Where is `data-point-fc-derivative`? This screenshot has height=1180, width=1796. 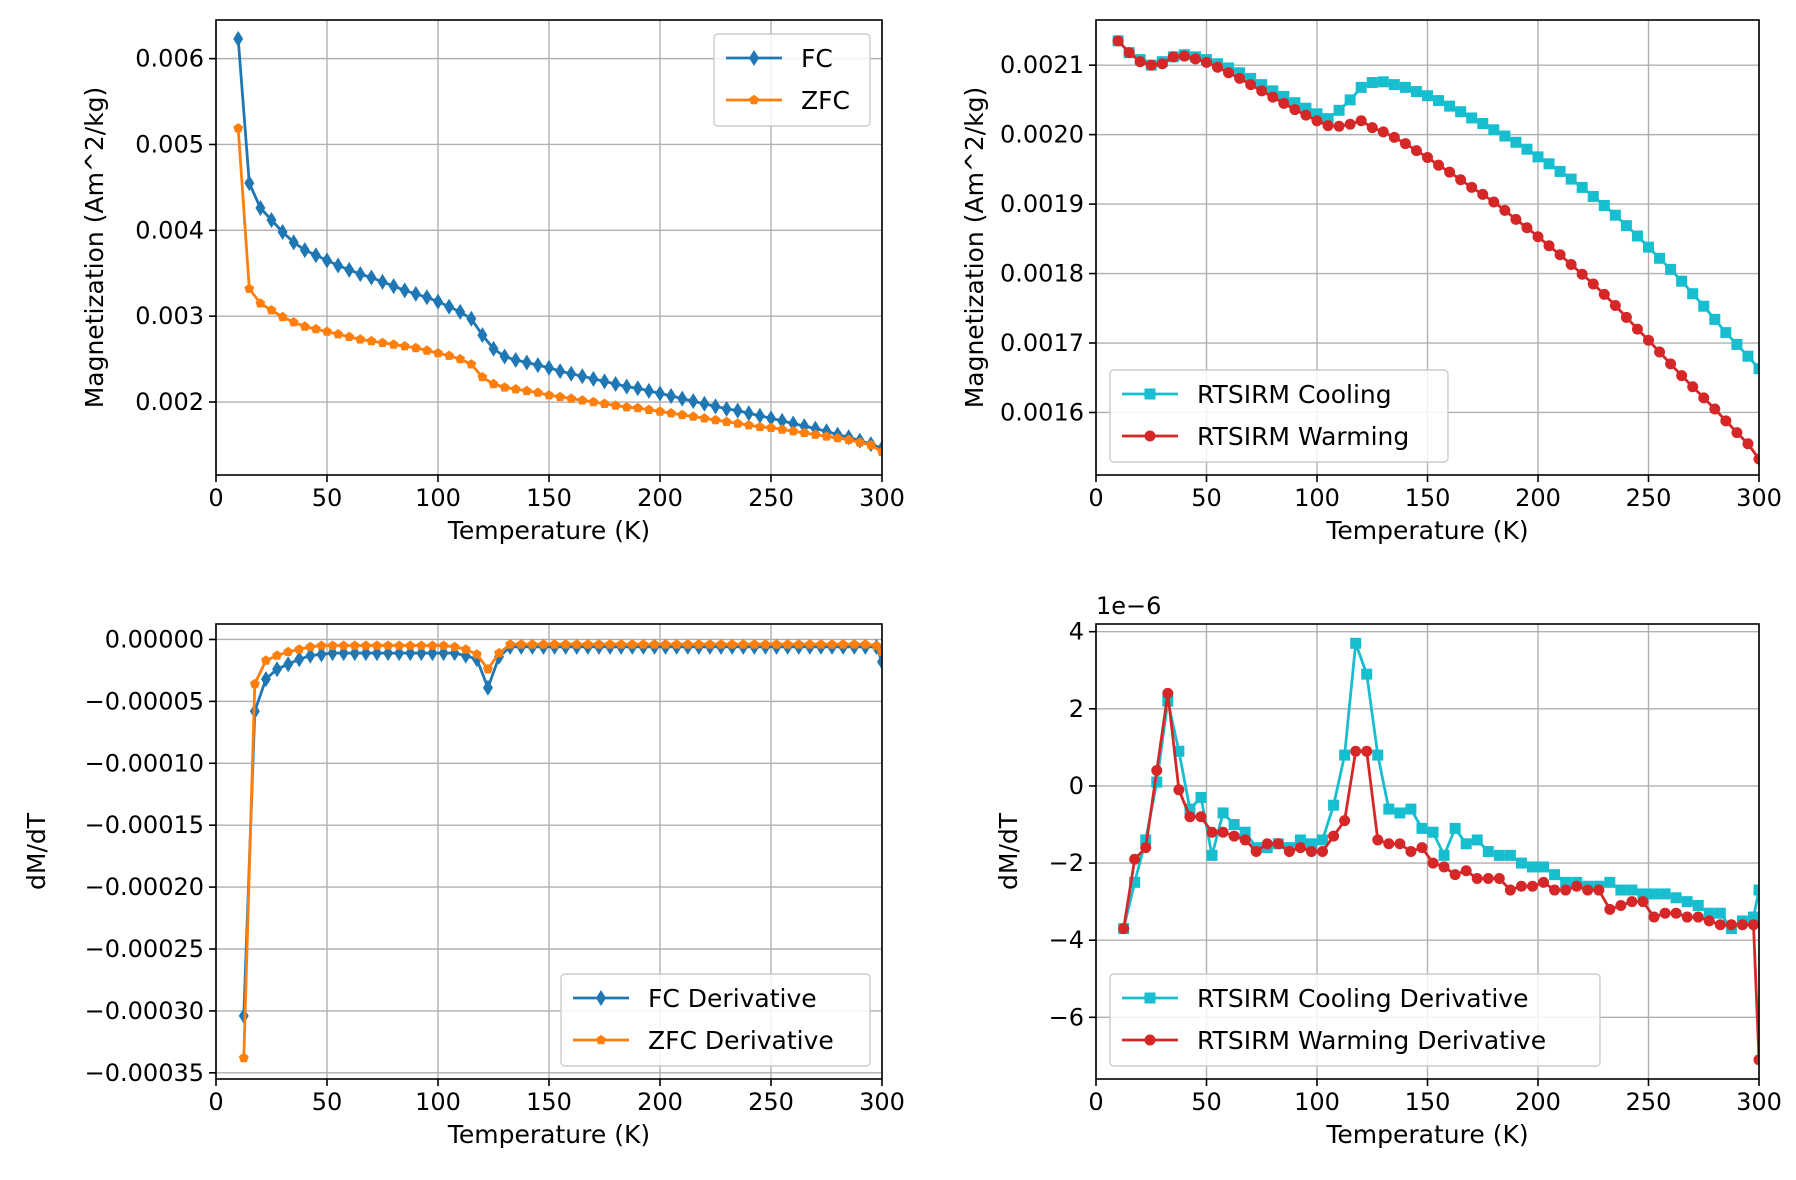
data-point-fc-derivative is located at coordinates (310, 655).